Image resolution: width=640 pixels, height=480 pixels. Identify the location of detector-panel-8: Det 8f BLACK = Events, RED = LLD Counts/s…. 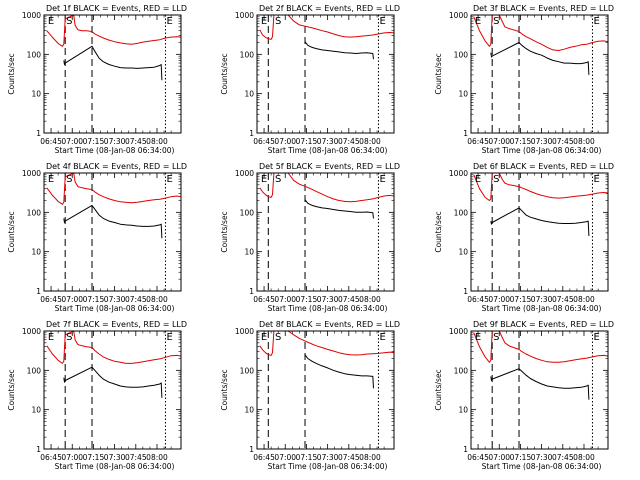
(310, 395).